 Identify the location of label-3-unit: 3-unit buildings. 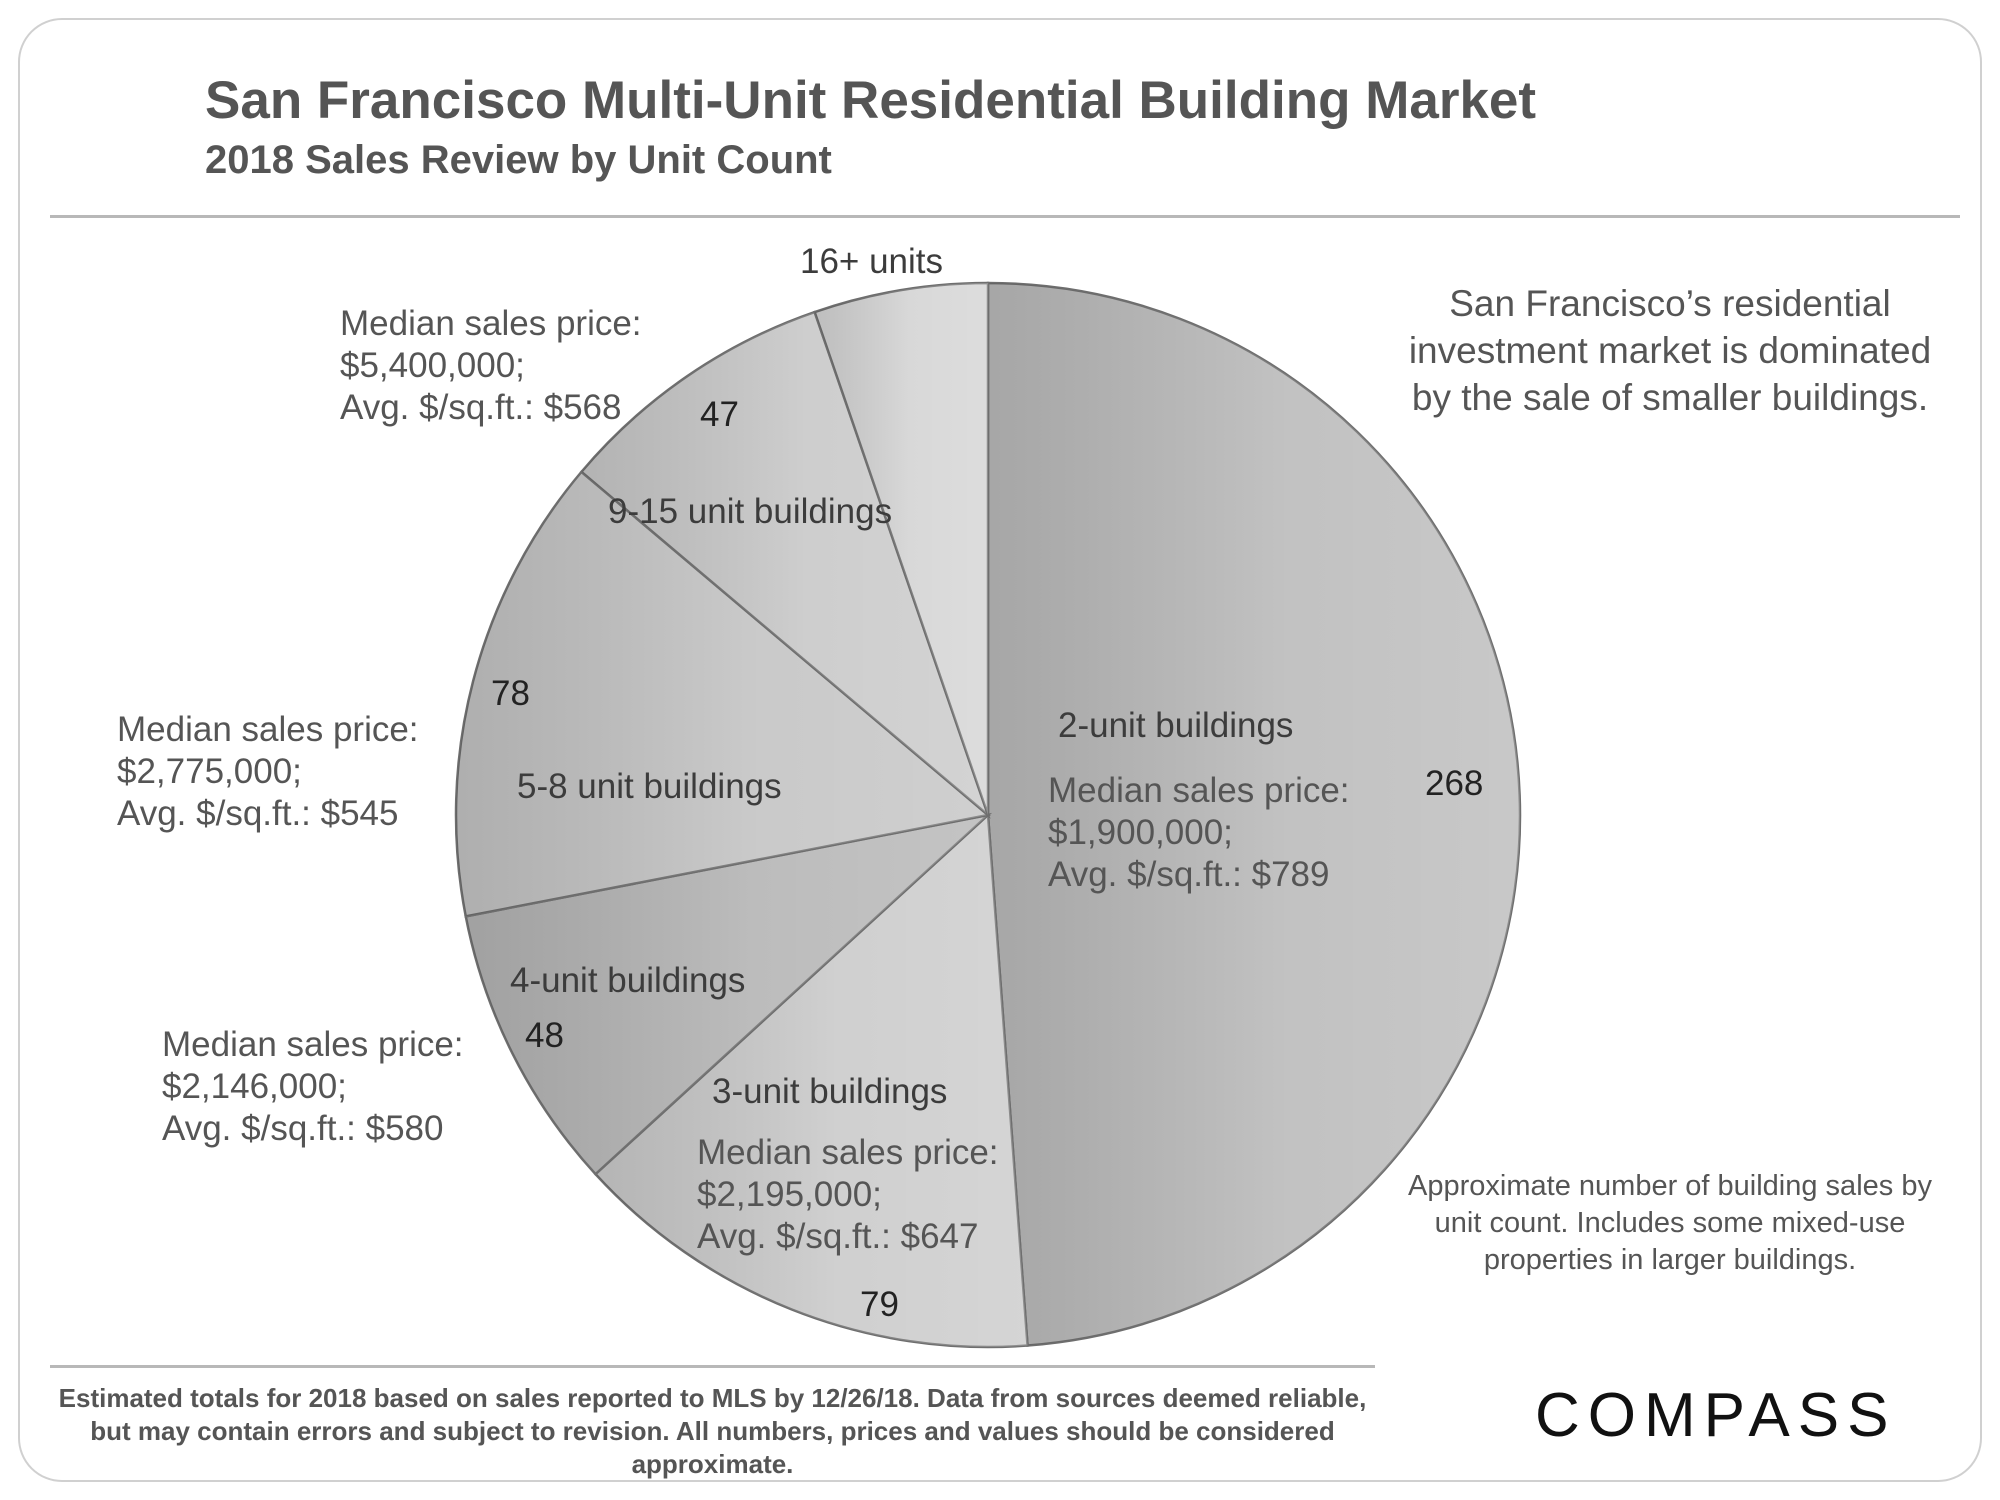
(830, 1091).